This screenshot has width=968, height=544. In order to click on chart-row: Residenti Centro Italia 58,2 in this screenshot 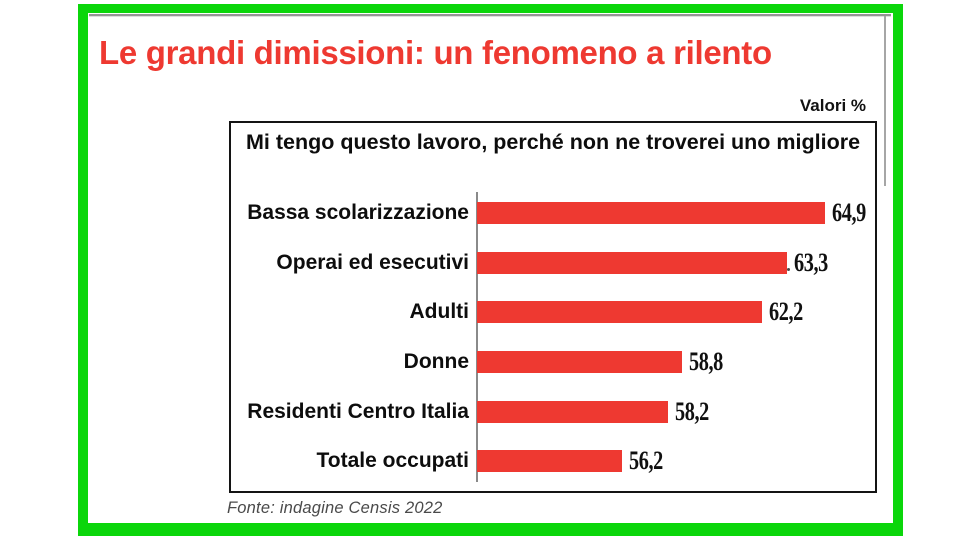, I will do `click(553, 412)`.